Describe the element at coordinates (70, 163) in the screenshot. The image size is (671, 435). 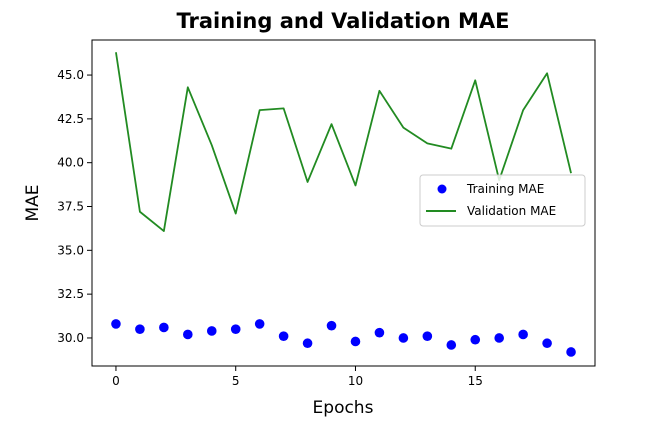
I see `y-tick-label: 40.0` at that location.